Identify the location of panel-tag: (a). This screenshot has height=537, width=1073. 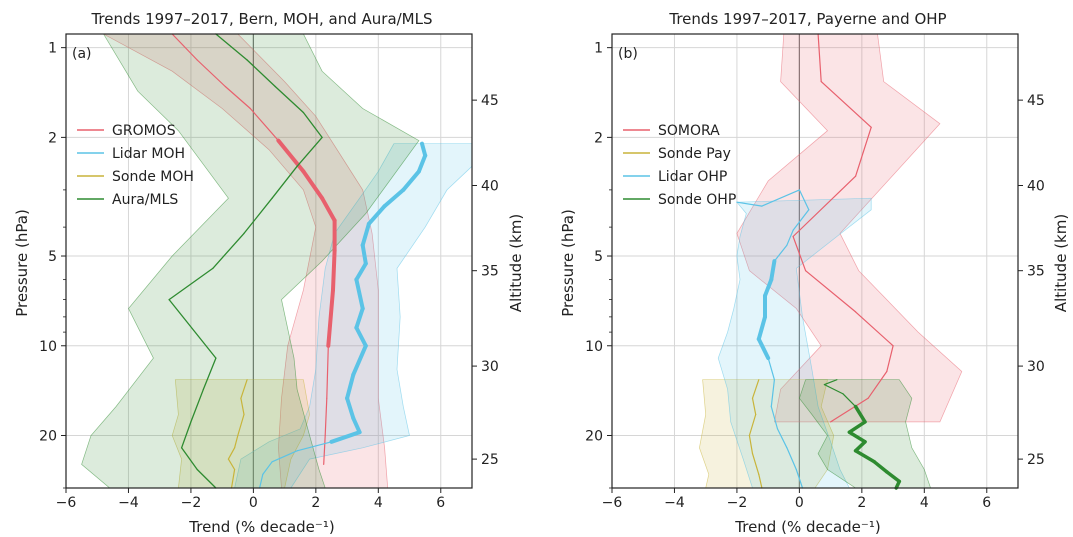
(82, 54).